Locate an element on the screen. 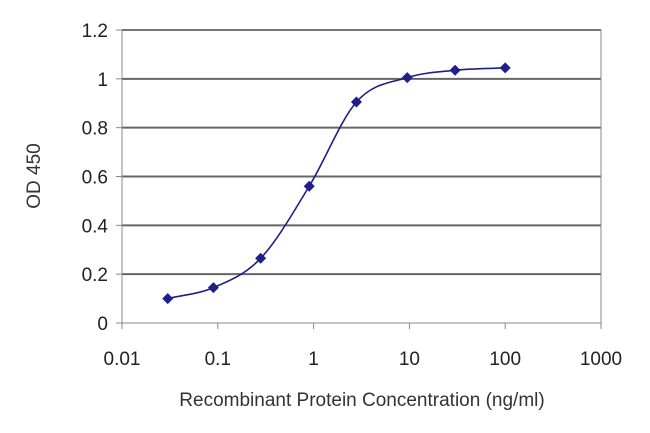 The image size is (650, 433). y-tick-labels: 0 0.2 0.4 0.6 0.8 1 1.2 is located at coordinates (95, 178).